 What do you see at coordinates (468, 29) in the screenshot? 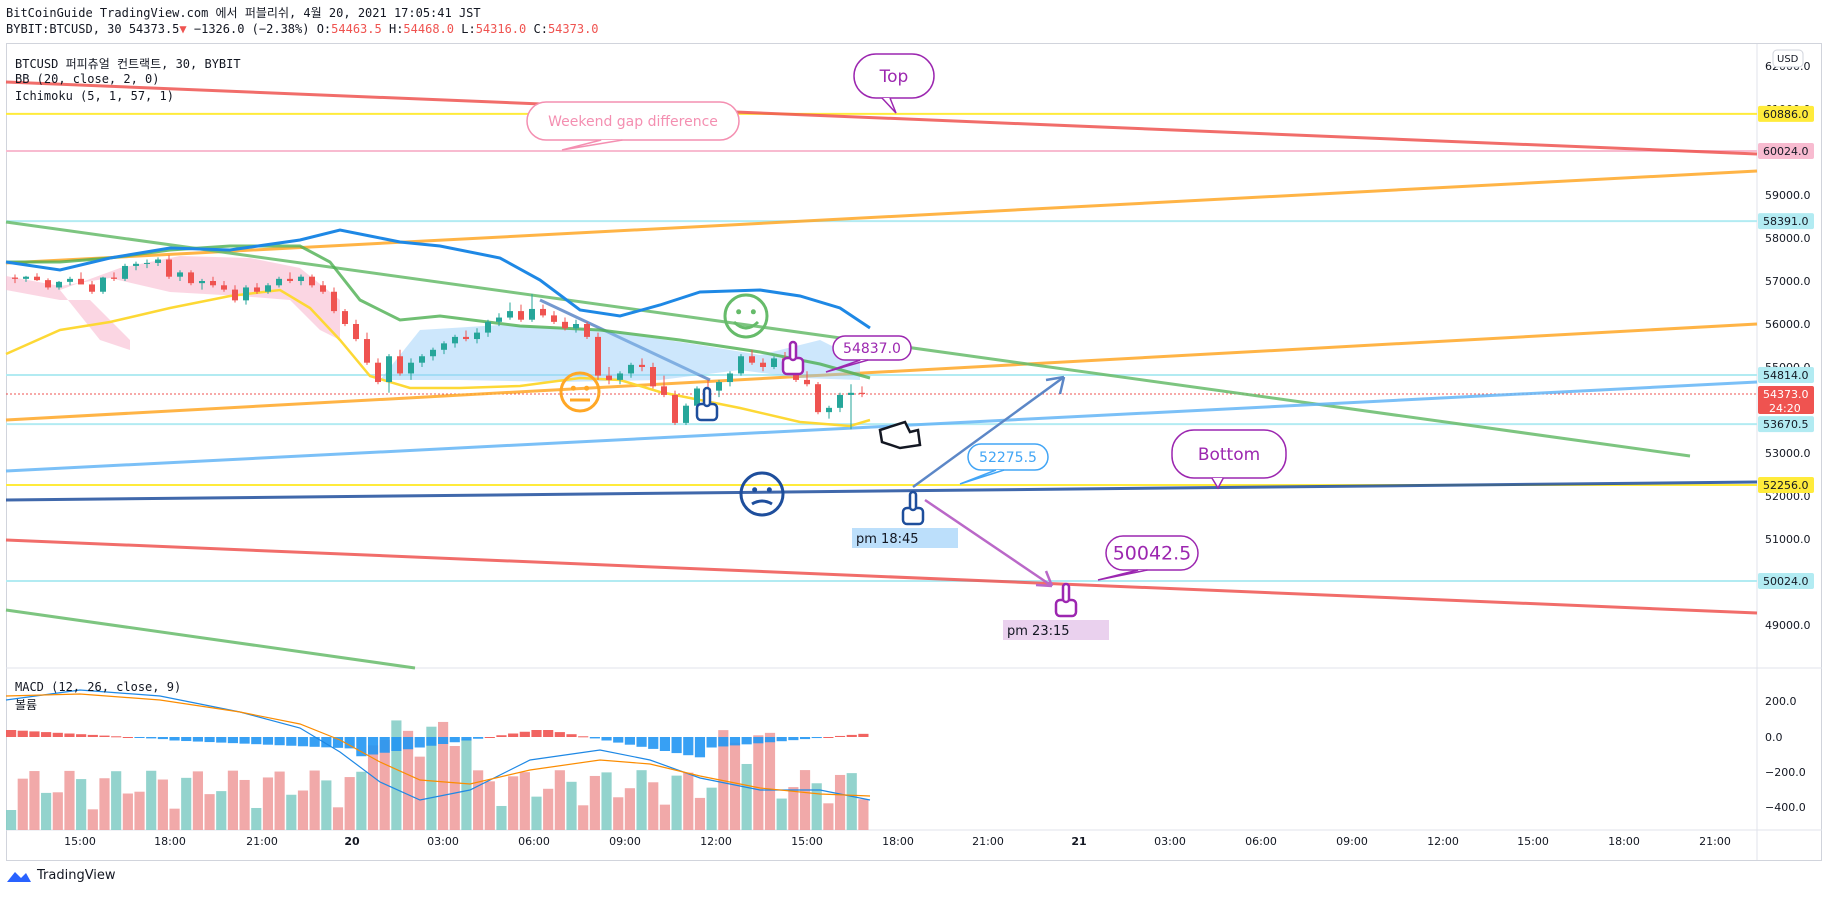
I see `low-label: L:` at bounding box center [468, 29].